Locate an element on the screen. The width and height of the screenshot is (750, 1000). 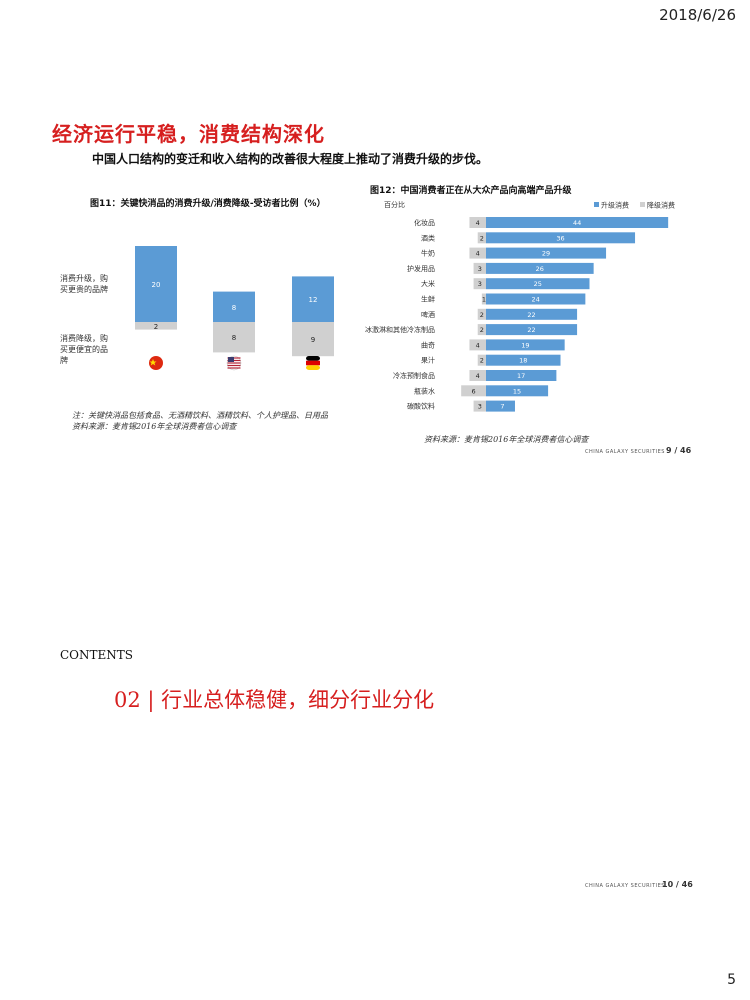
chart11-source: 资料来源：麦肯锡2016年全球消费者信心调查 is located at coordinates (154, 426).